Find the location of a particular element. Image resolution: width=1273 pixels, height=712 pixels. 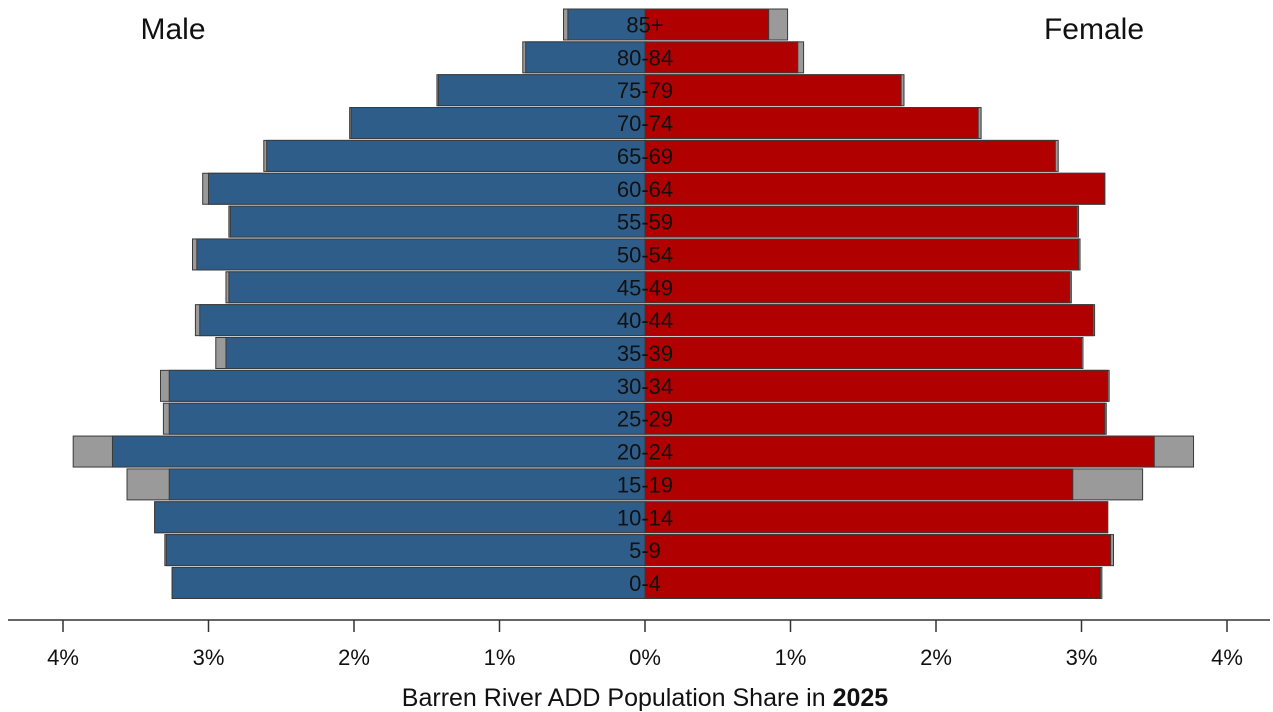

male-bar-85plus is located at coordinates (606, 24).